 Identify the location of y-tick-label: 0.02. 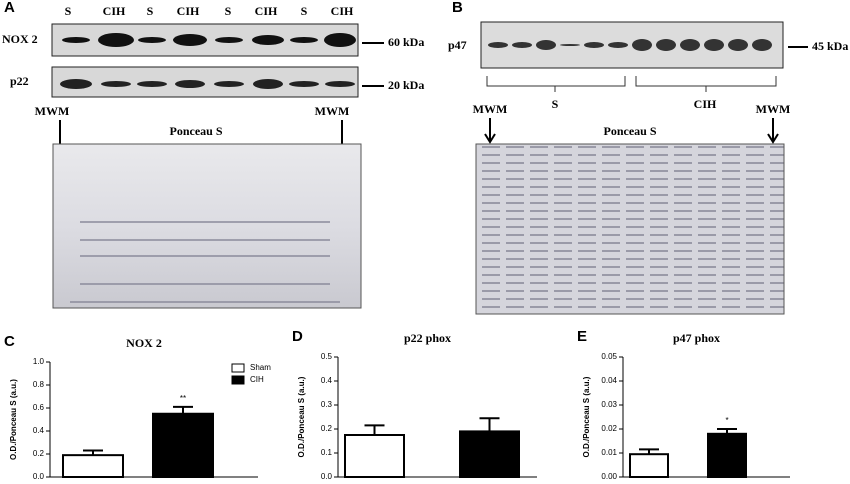
(609, 428).